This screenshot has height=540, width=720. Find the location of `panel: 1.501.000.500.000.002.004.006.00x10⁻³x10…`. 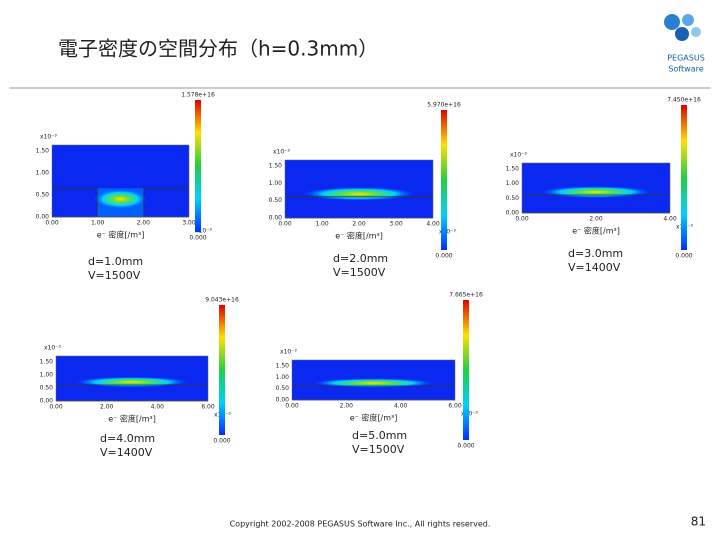

panel: 1.501.000.500.000.002.004.006.00x10⁻³x10… is located at coordinates (139, 378).